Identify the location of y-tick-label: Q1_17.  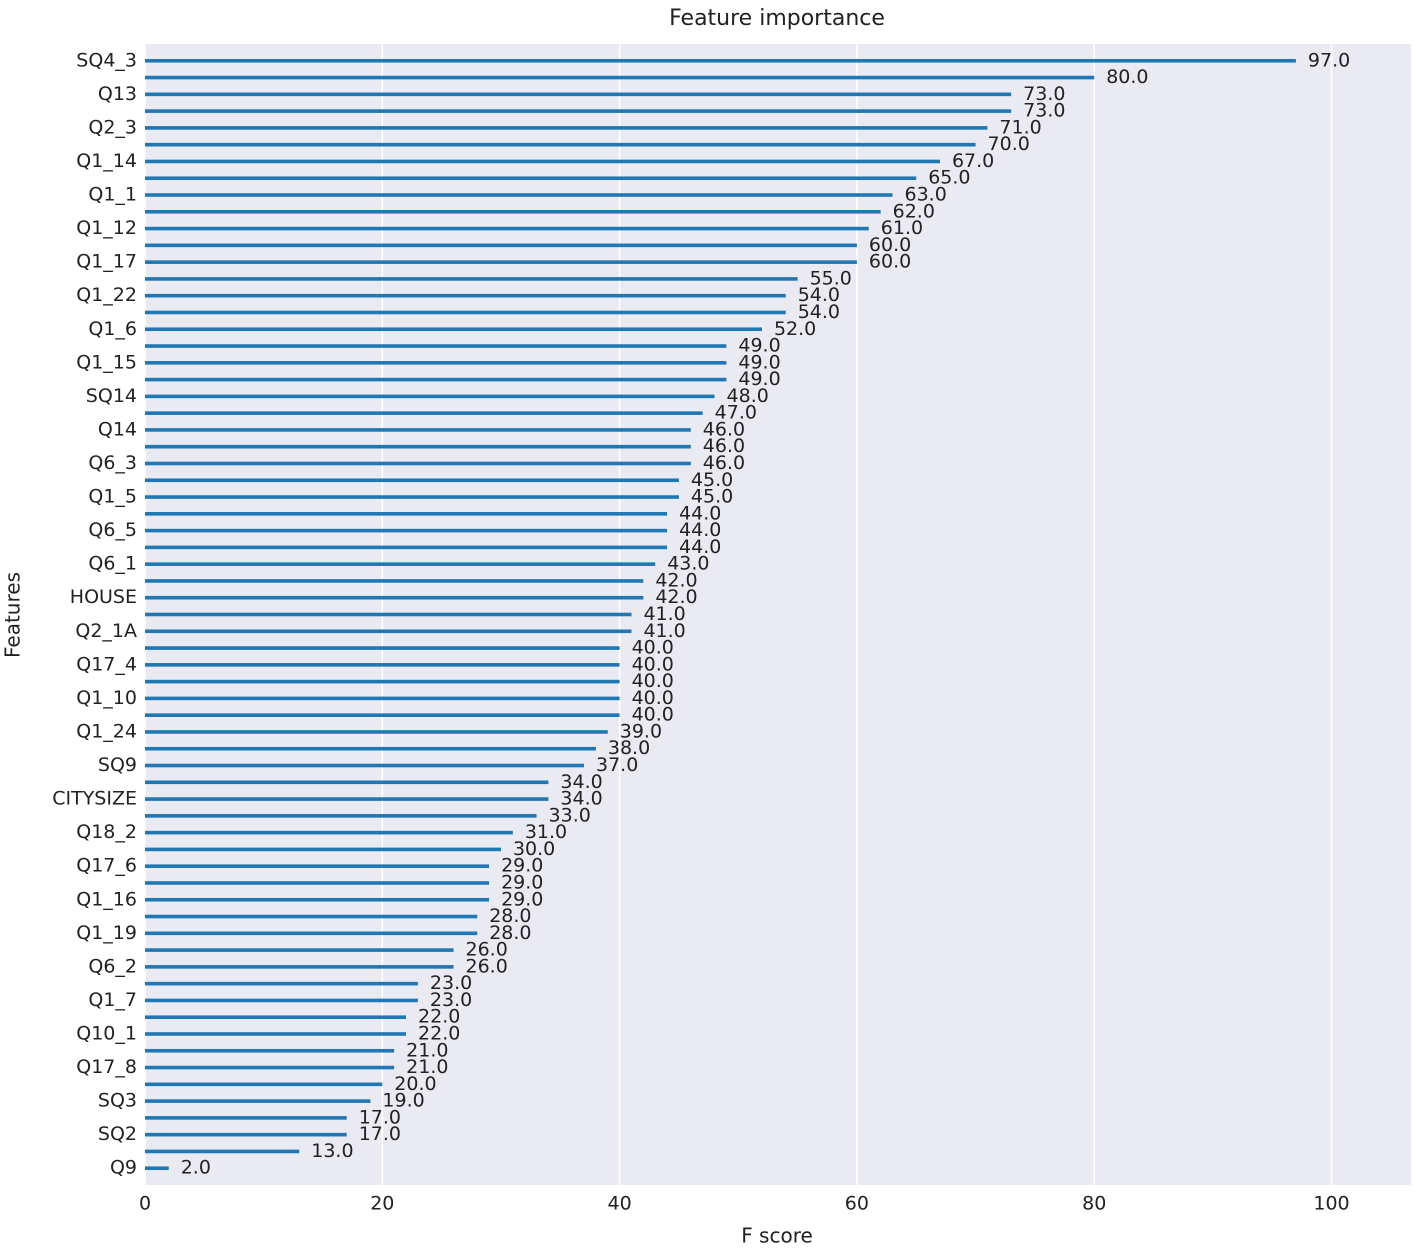
(106, 262).